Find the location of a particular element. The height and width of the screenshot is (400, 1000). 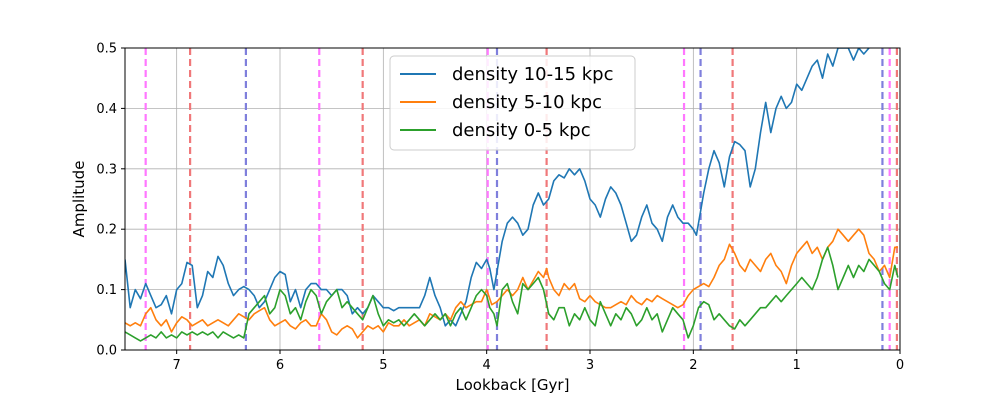

x-tick-label: 4 is located at coordinates (487, 365).